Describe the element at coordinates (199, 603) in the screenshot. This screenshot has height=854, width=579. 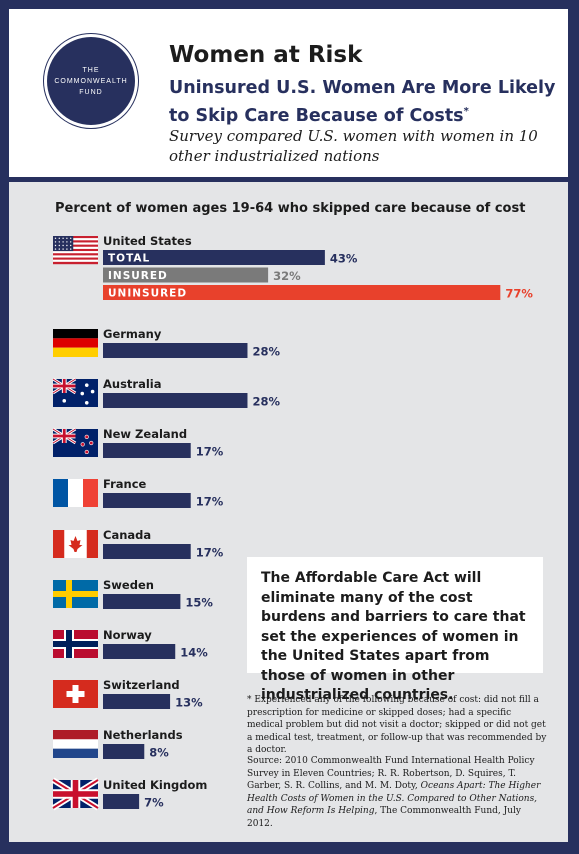
I see `data-label: 15%` at that location.